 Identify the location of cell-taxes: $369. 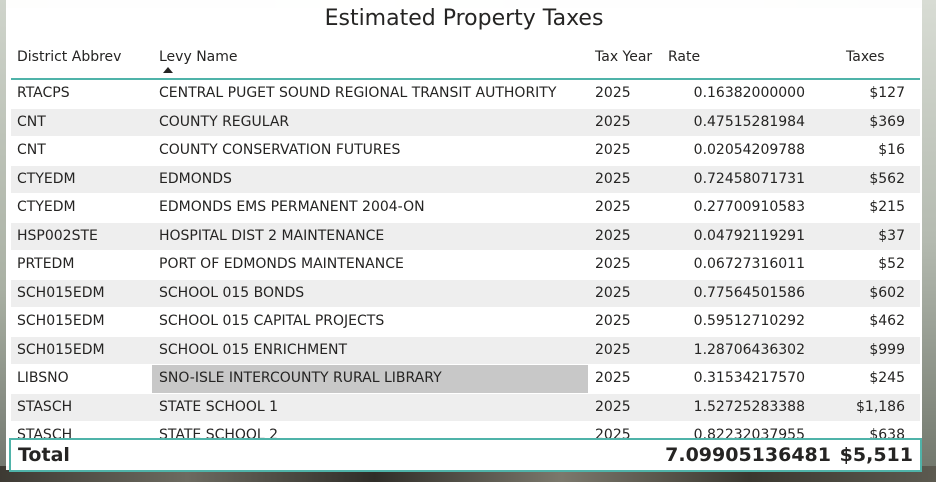
(887, 121).